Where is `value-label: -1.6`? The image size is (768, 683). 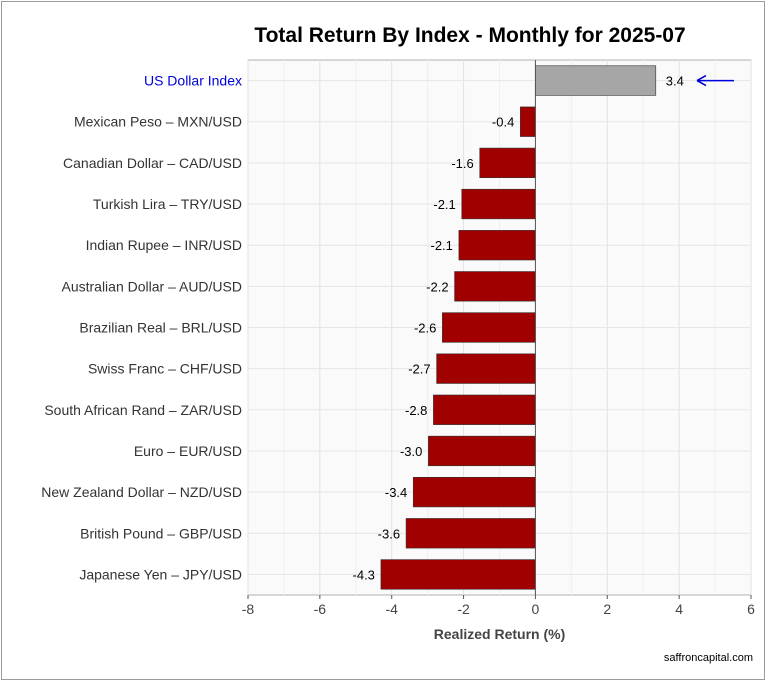 value-label: -1.6 is located at coordinates (462, 163).